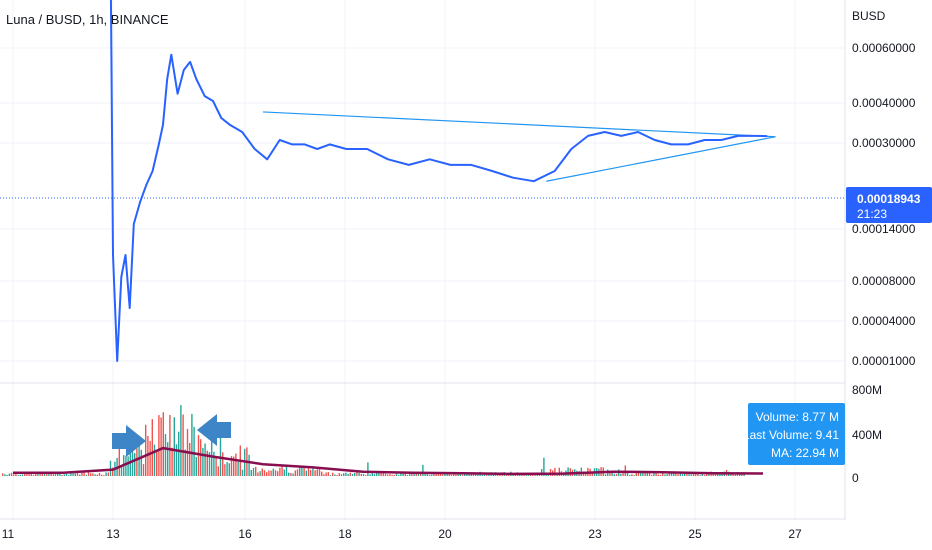 This screenshot has height=550, width=932. I want to click on time-tick: 11, so click(8, 534).